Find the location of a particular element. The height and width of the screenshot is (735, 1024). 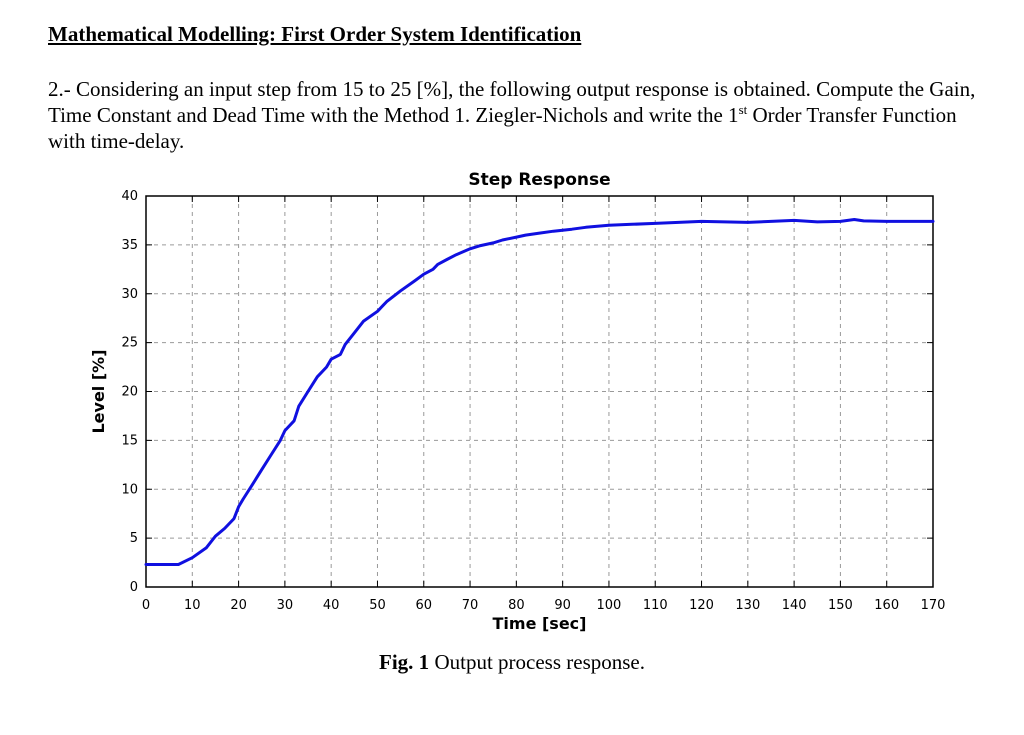

x-tick-label: 160 is located at coordinates (886, 605).